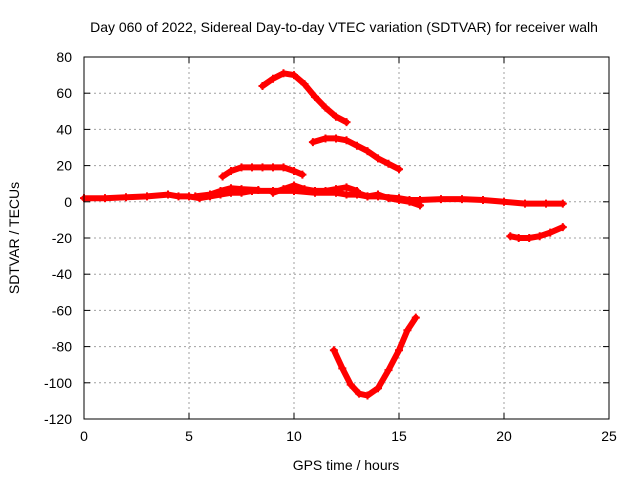 The image size is (640, 480). Describe the element at coordinates (58, 419) in the screenshot. I see `y-tick-label: -120` at that location.